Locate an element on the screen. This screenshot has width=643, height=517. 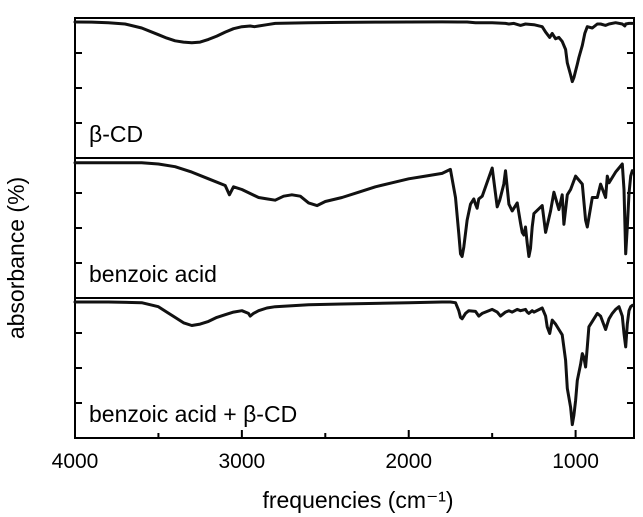
x-axis-title: frequencies (cm⁻¹) is located at coordinates (357, 500).